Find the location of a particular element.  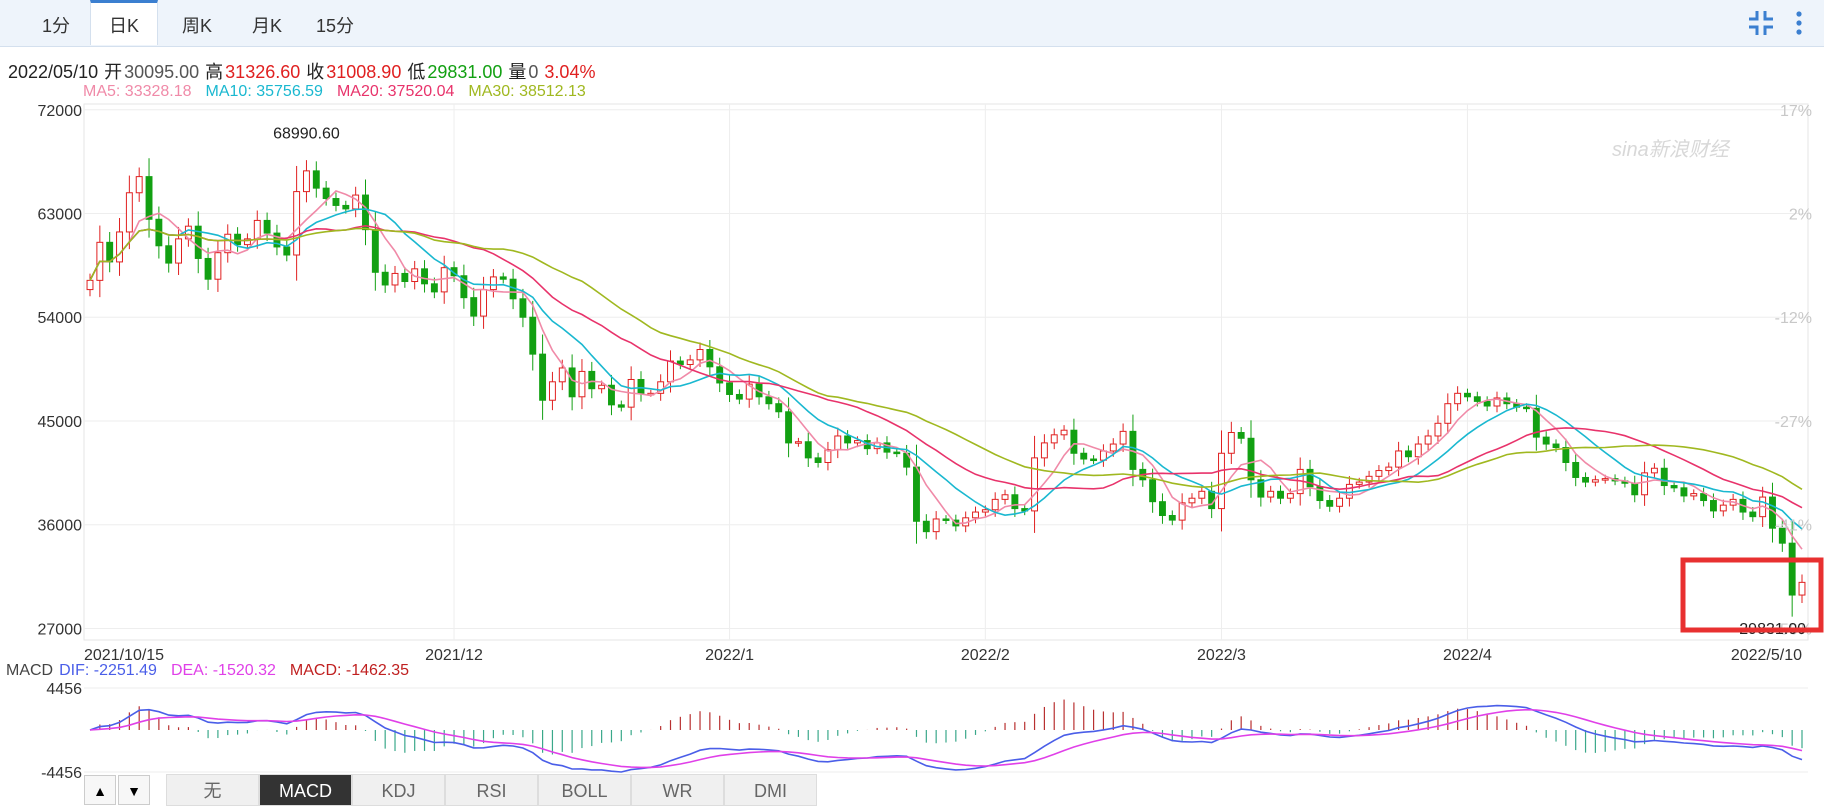

collapse-icon is located at coordinates (1761, 23).